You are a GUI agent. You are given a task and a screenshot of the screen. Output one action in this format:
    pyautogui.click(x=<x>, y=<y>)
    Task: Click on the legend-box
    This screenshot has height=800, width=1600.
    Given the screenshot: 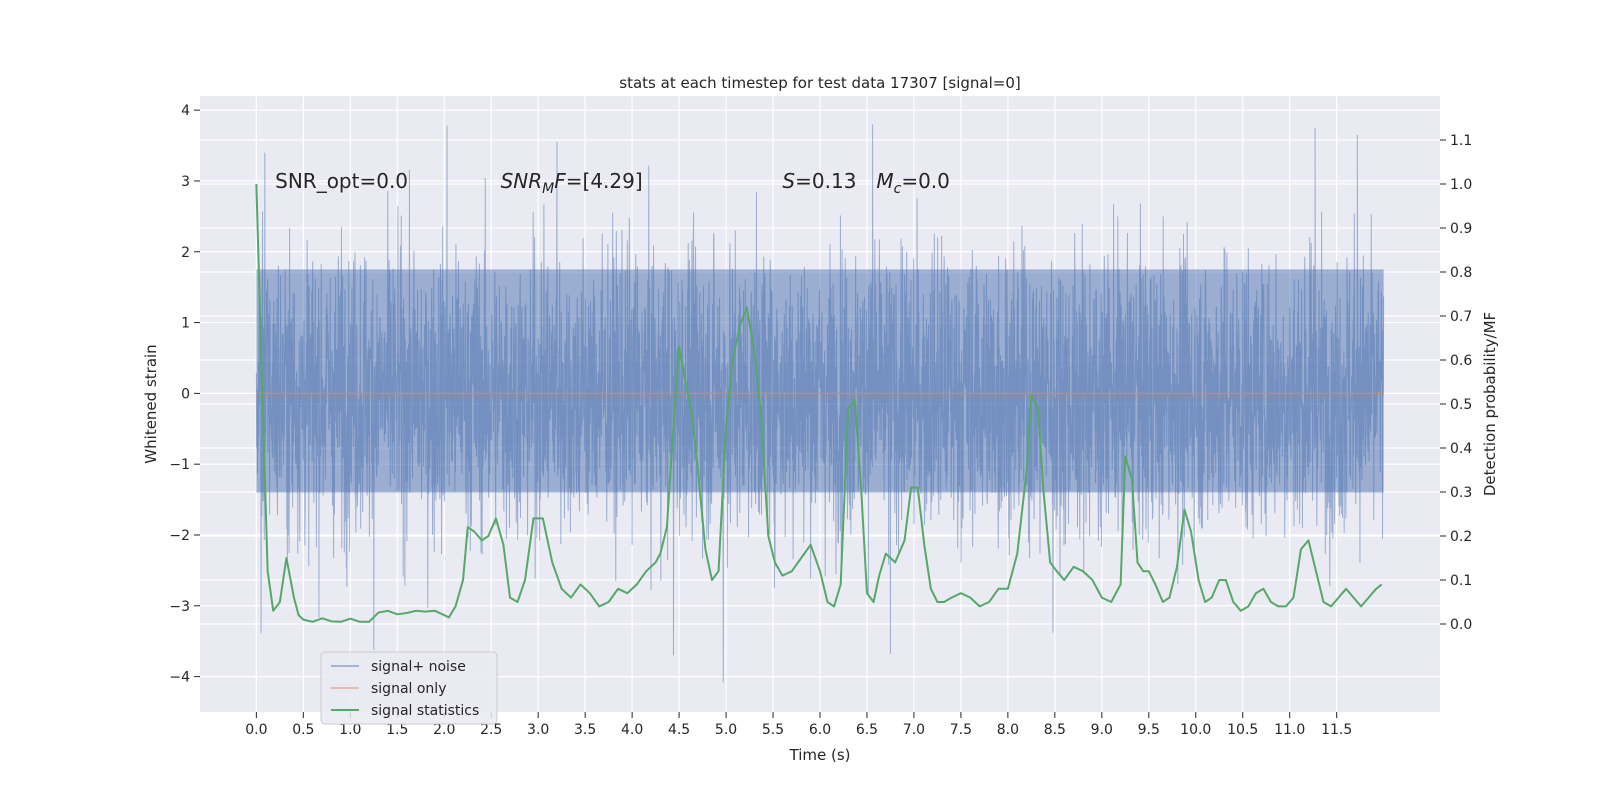 What is the action you would take?
    pyautogui.click(x=409, y=688)
    